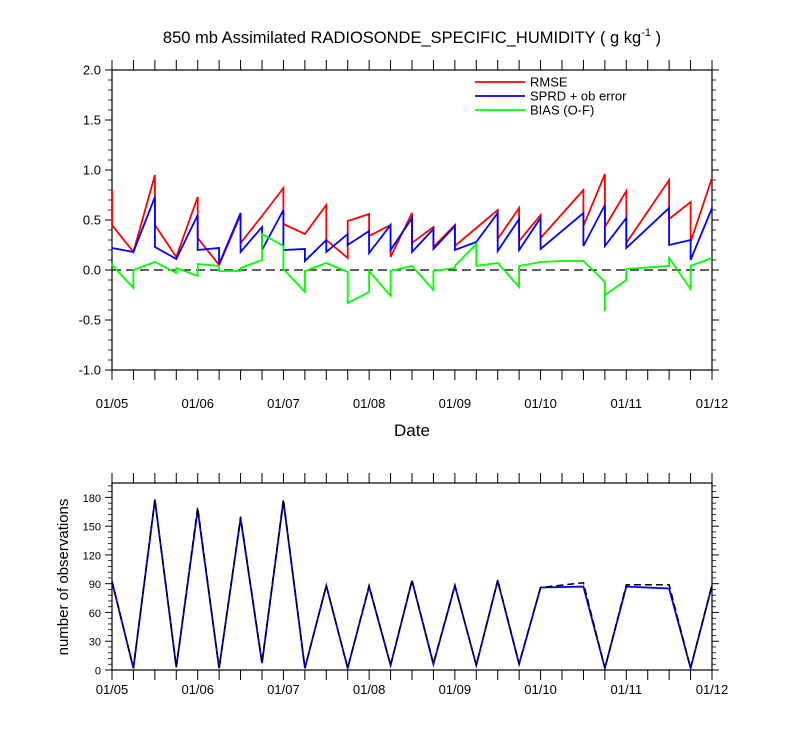  What do you see at coordinates (412, 430) in the screenshot?
I see `top-chart-xlabel: Date` at bounding box center [412, 430].